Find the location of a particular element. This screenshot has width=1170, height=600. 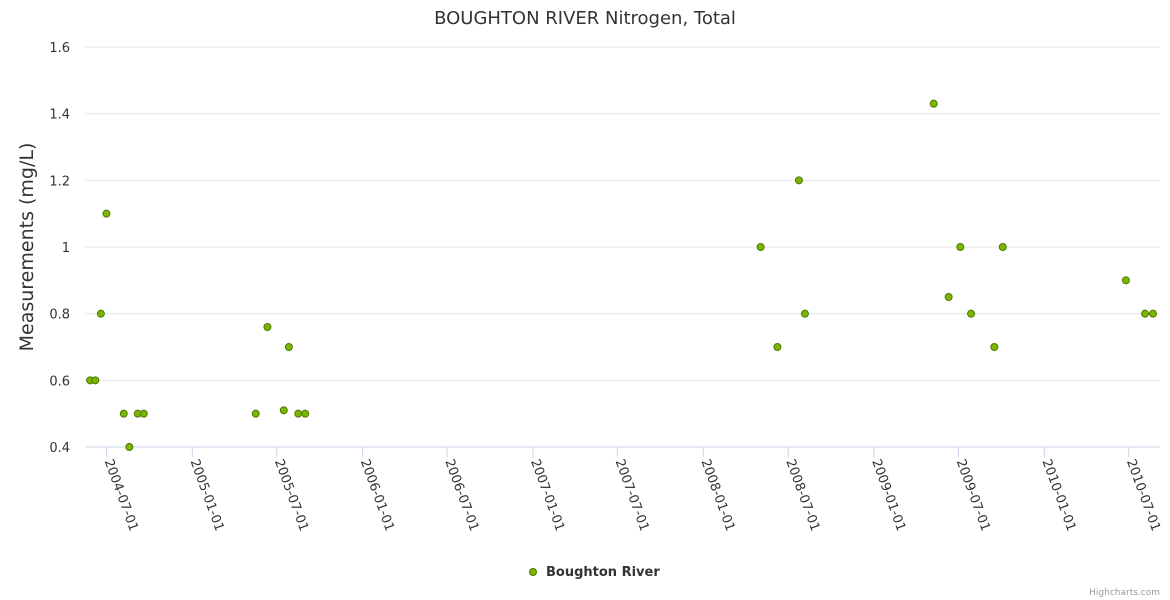

x-tick-label: 2005-01-01 is located at coordinates (207, 495).